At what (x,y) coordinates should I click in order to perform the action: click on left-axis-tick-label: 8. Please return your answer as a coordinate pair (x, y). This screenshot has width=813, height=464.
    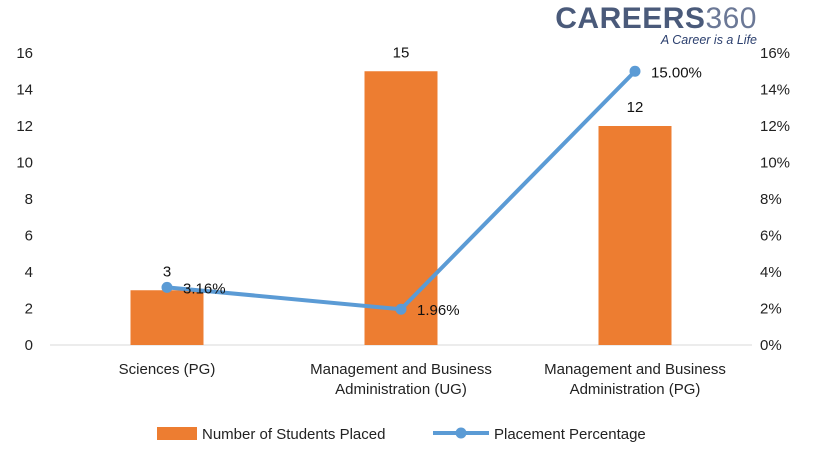
    Looking at the image, I should click on (29, 199).